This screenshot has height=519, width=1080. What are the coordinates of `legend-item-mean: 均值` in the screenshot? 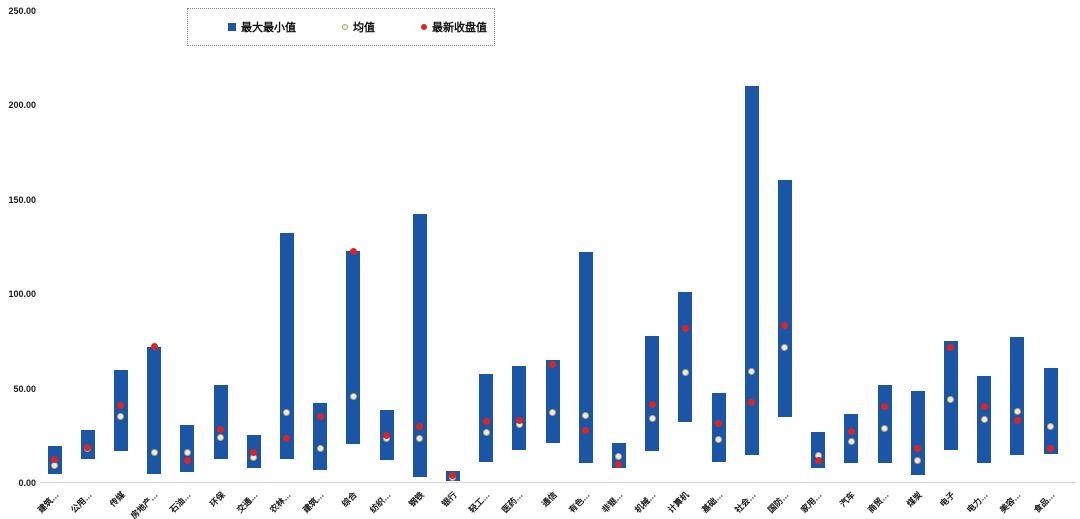 It's located at (358, 27).